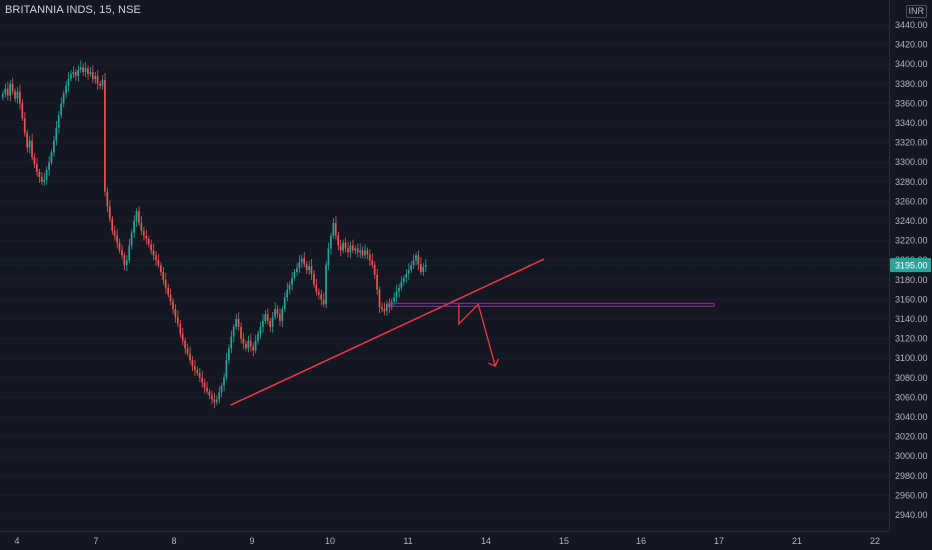 The image size is (932, 550). What do you see at coordinates (911, 378) in the screenshot?
I see `price-tick-label: 3080.00` at bounding box center [911, 378].